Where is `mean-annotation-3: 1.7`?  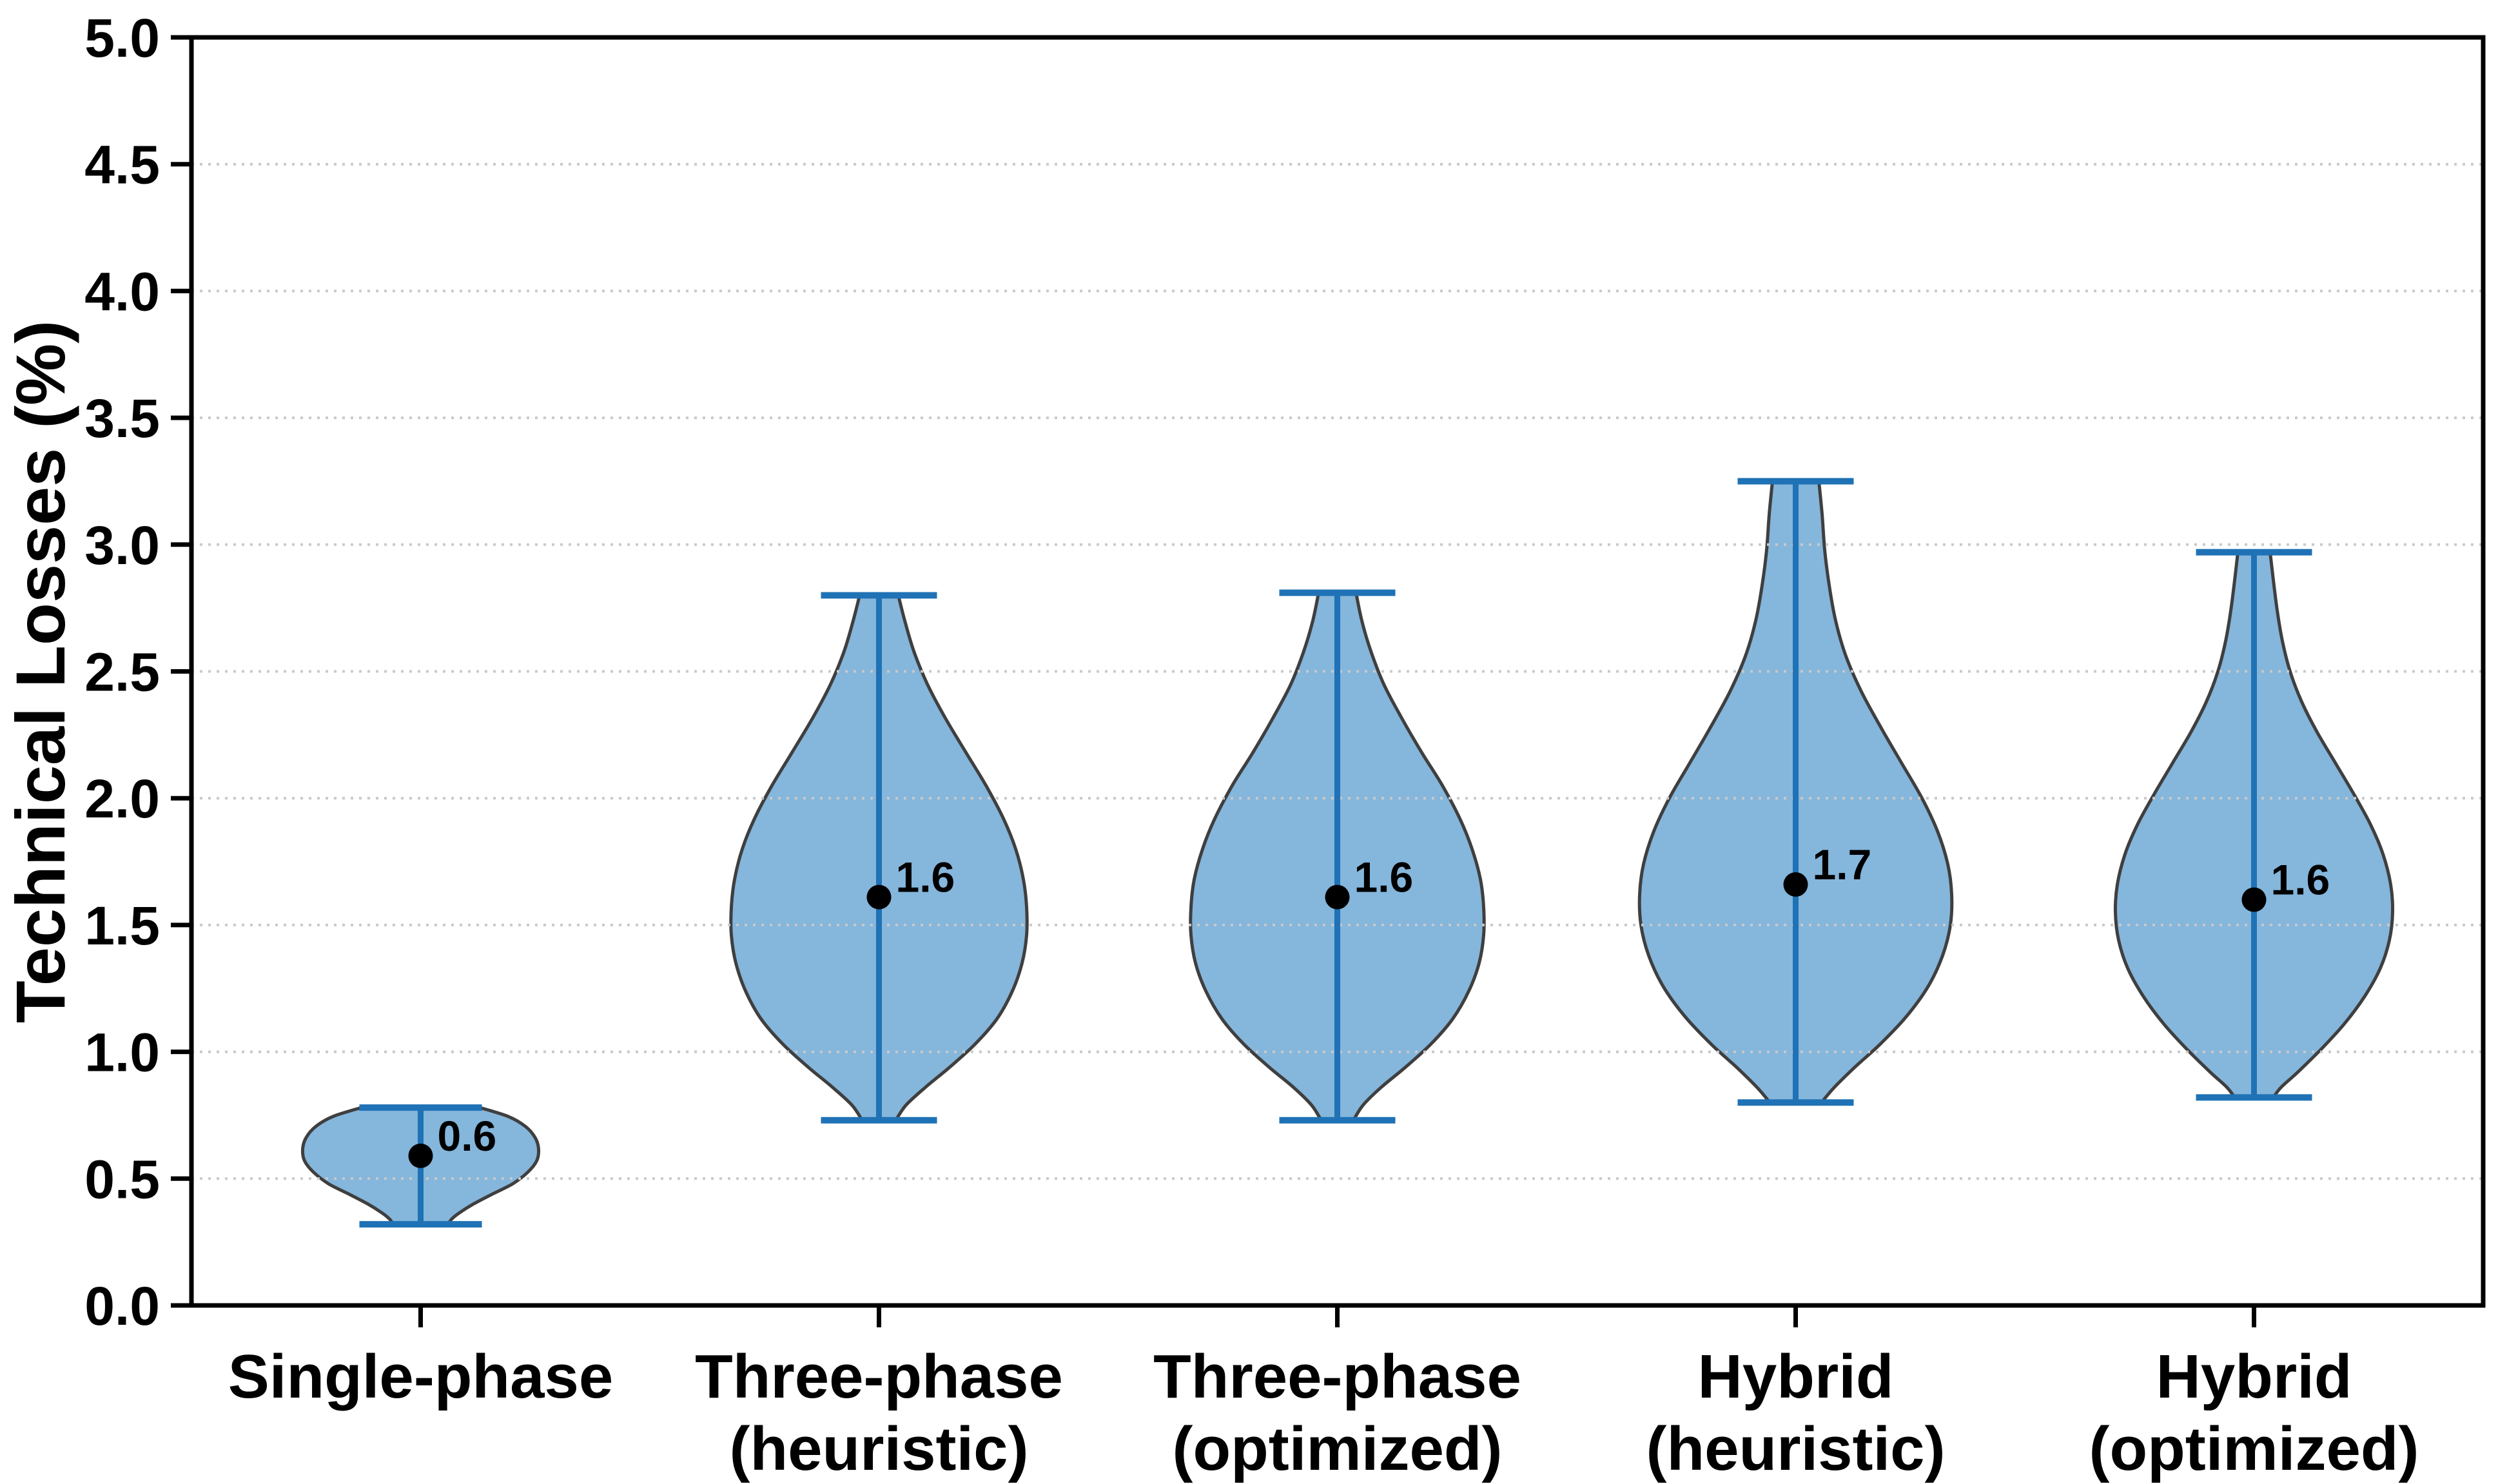
mean-annotation-3: 1.7 is located at coordinates (1842, 864).